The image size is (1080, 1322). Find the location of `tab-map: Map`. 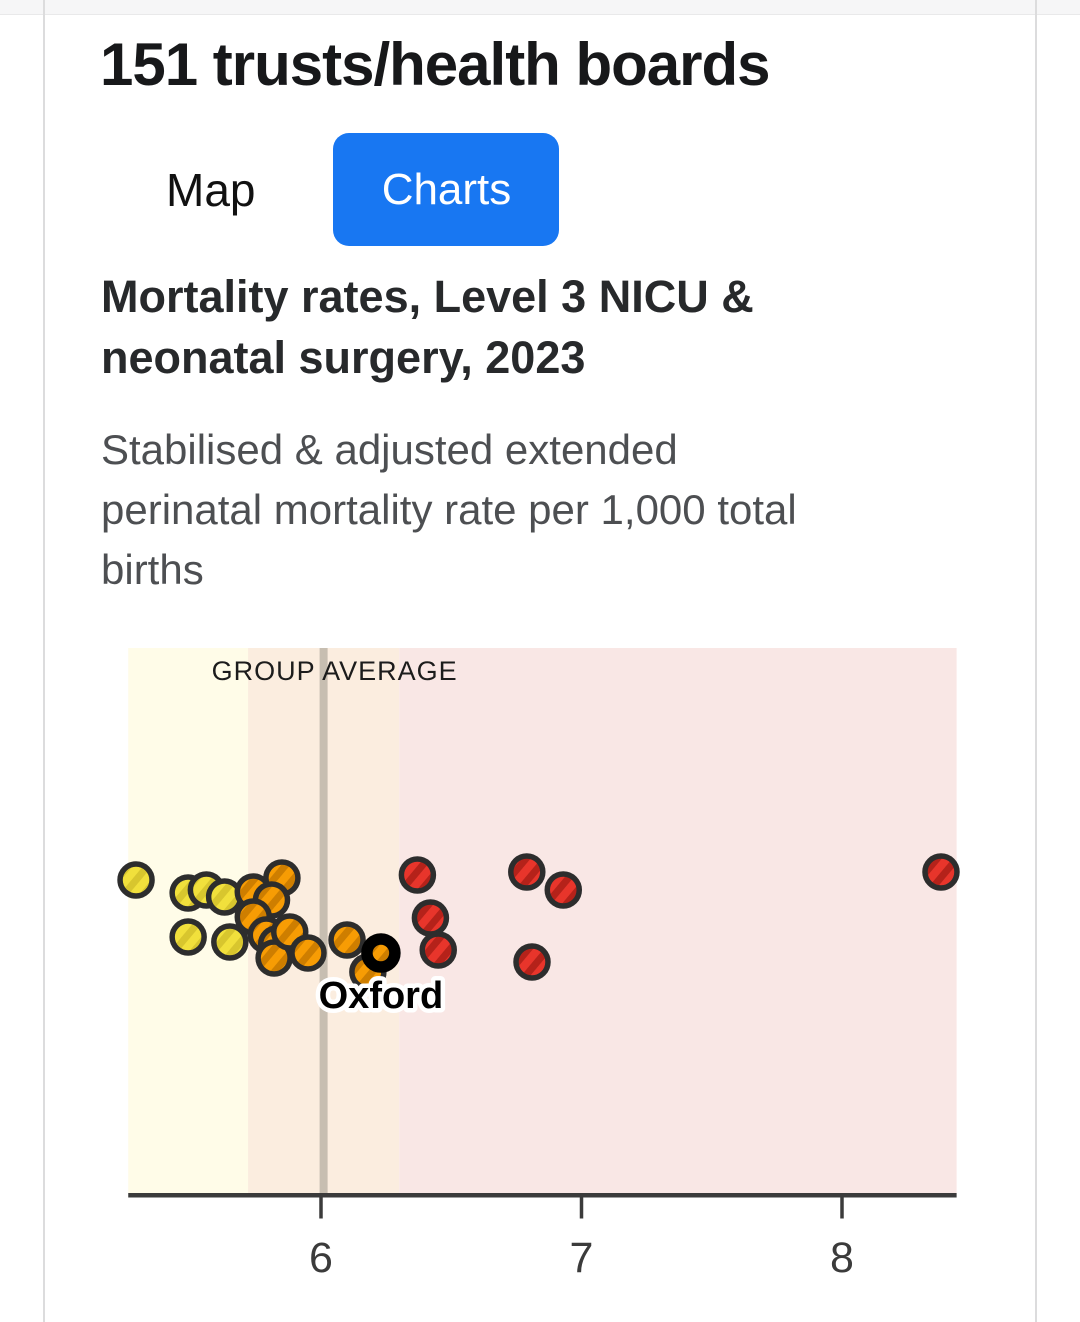

tab-map: Map is located at coordinates (210, 189).